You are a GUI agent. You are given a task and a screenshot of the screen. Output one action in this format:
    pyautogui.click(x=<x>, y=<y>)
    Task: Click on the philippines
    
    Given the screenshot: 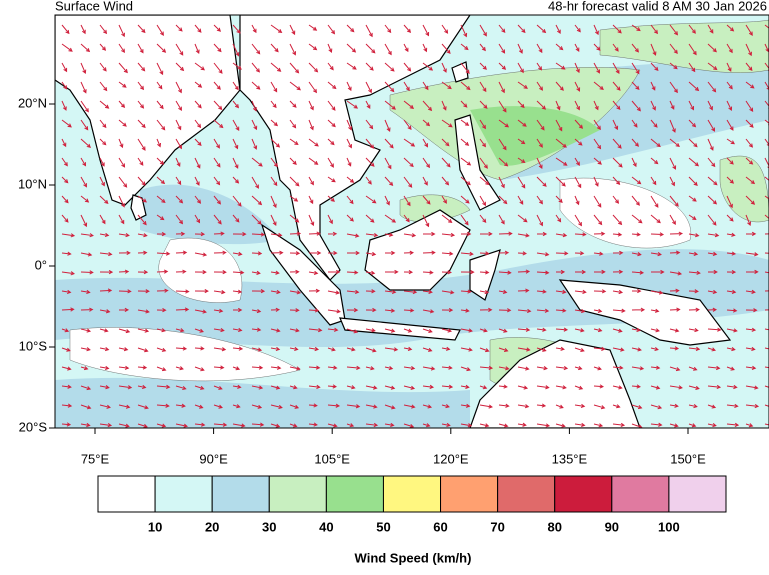 What is the action you would take?
    pyautogui.click(x=477, y=162)
    